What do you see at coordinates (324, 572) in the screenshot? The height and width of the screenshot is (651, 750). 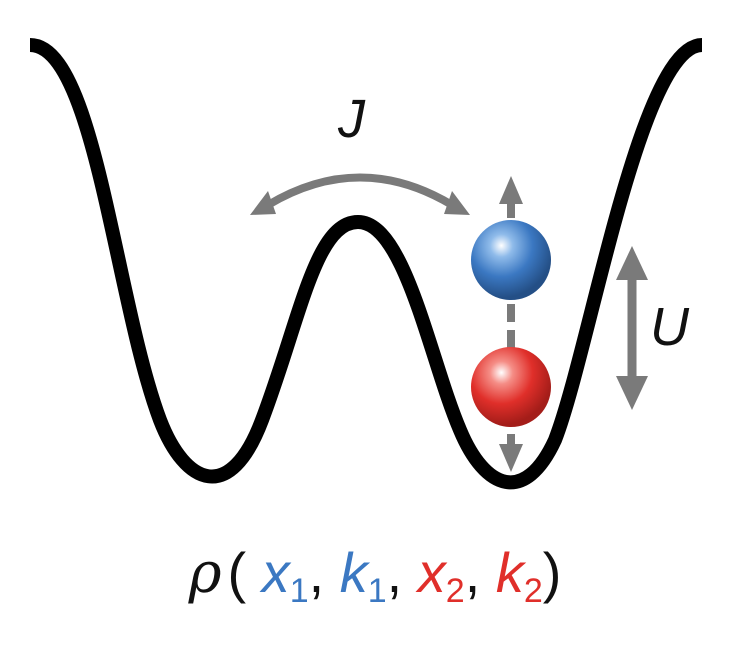 I see `formula-comma-1: ,` at bounding box center [324, 572].